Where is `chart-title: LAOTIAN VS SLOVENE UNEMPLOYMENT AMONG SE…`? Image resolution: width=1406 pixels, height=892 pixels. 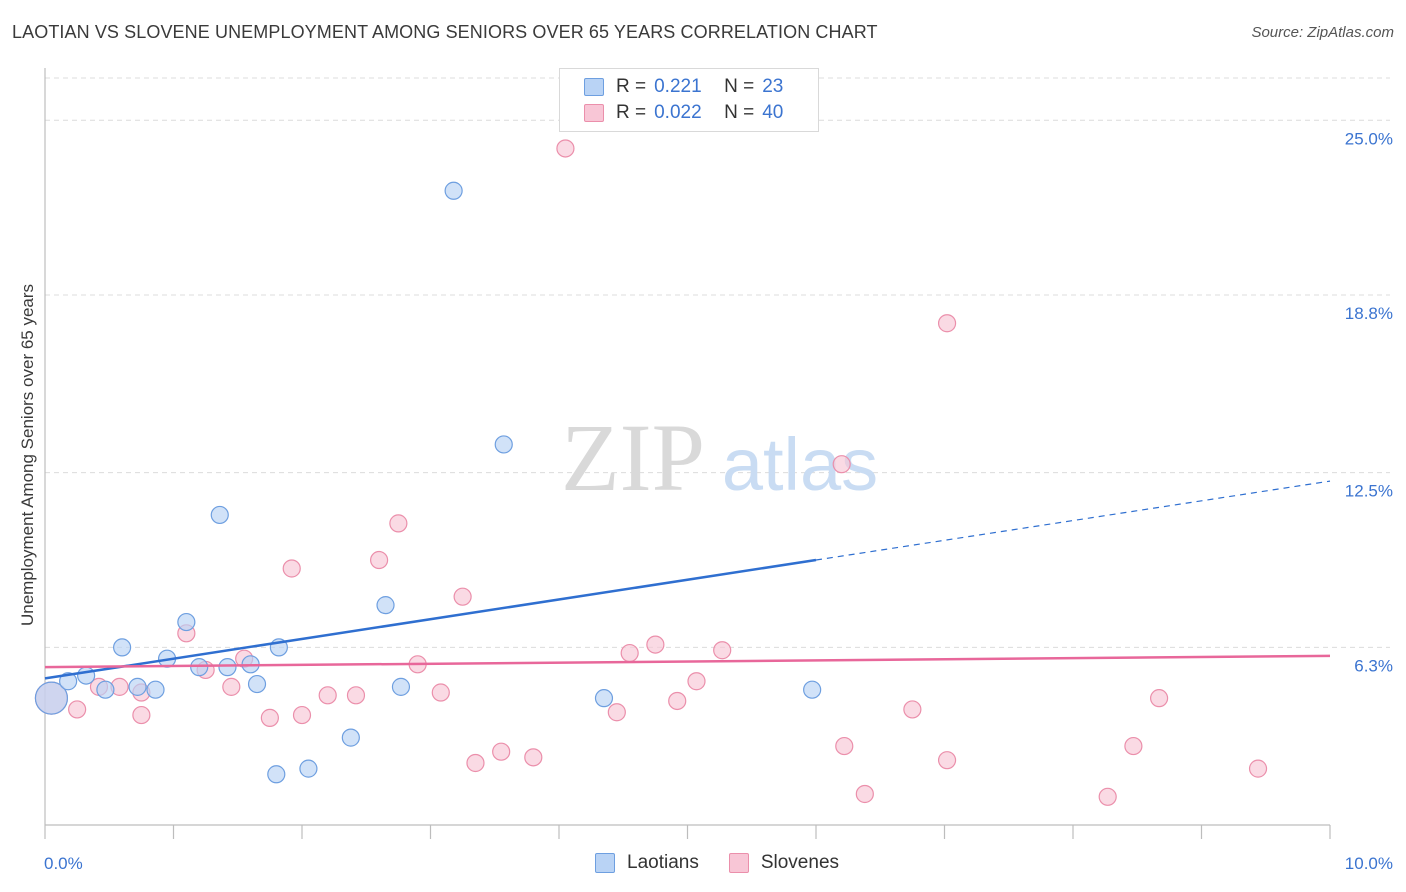
chart-title: LAOTIAN VS SLOVENE UNEMPLOYMENT AMONG SE… is located at coordinates (445, 32).